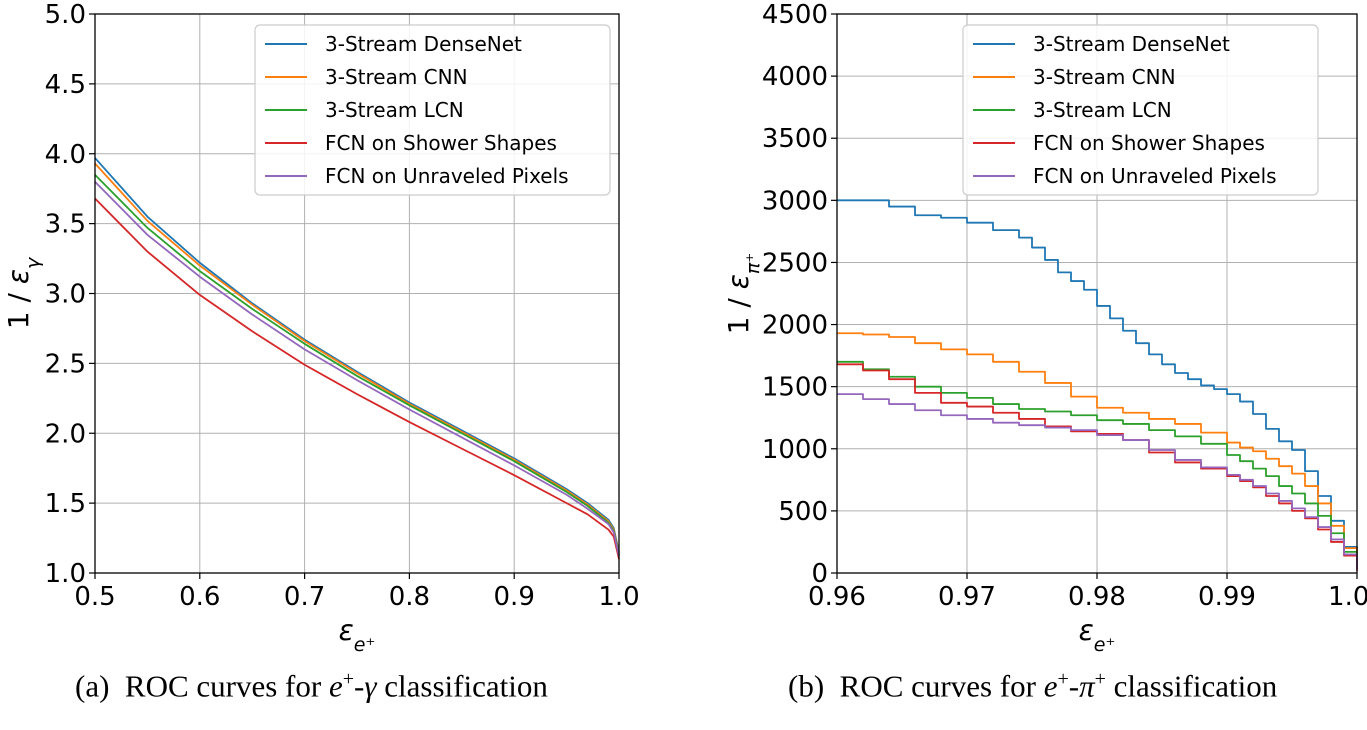 Image resolution: width=1367 pixels, height=730 pixels. Describe the element at coordinates (1033, 686) in the screenshot. I see `caption-b: (b) ROC curves for e+-π+ classification` at that location.